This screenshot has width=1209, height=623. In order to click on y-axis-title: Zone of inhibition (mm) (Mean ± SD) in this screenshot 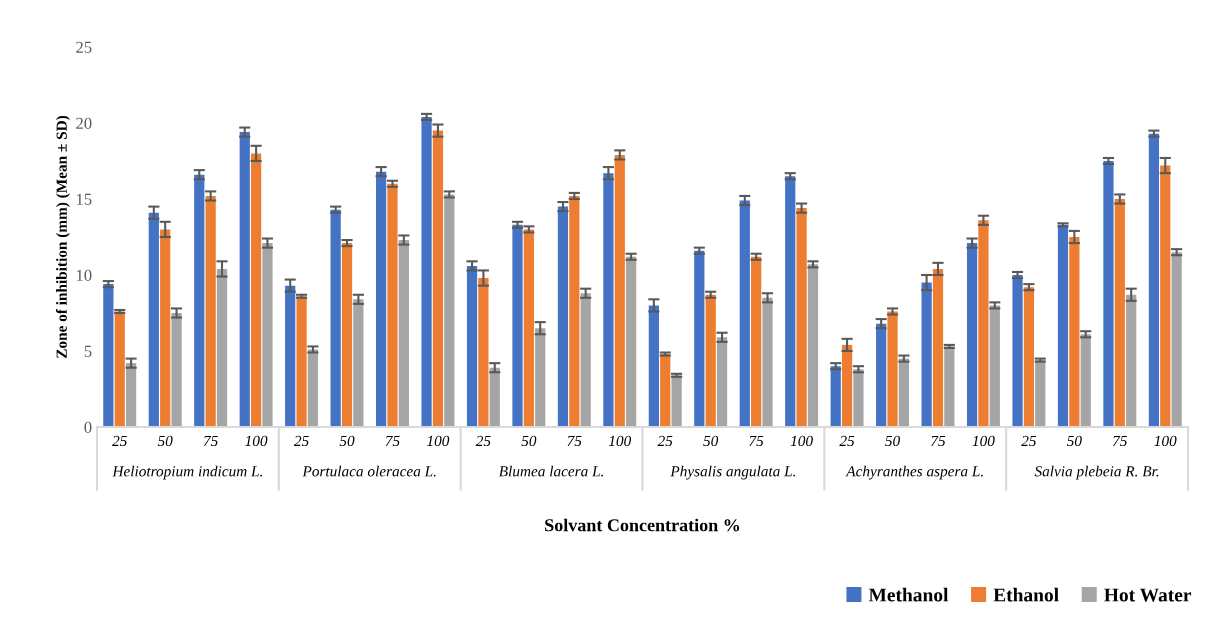, I will do `click(62, 237)`.